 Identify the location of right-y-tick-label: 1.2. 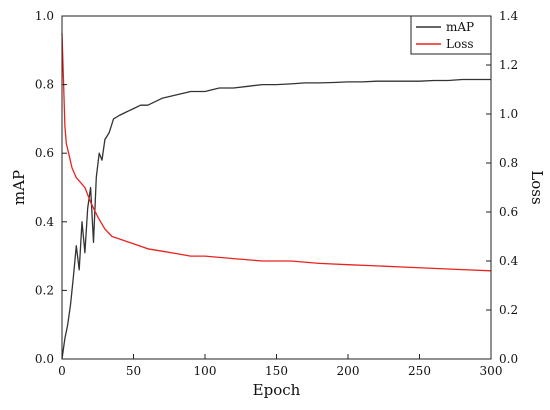
(508, 65).